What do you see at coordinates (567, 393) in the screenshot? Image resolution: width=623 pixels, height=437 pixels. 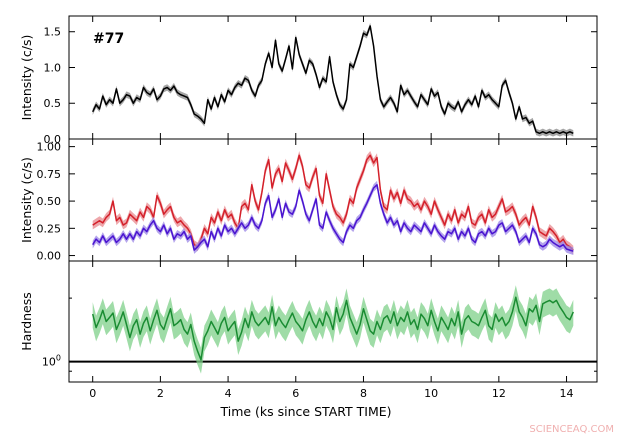 I see `x-tick-label: 14` at bounding box center [567, 393].